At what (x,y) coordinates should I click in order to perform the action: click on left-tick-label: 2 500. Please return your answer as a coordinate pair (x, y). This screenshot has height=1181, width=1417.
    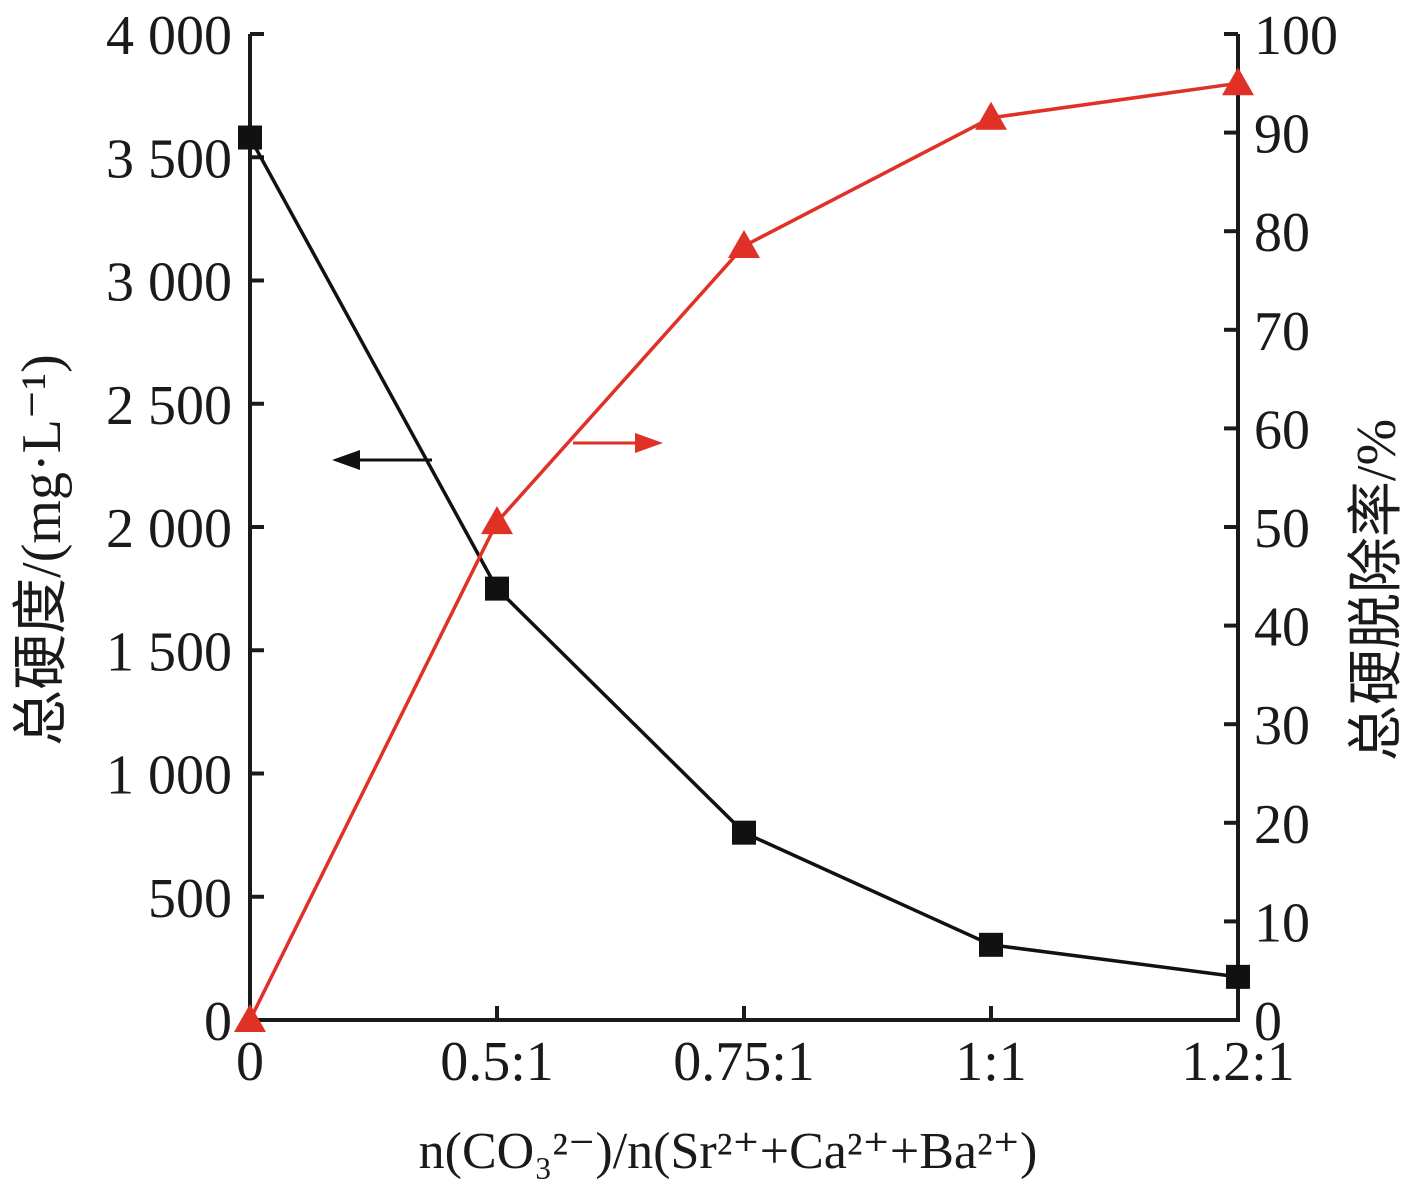
    Looking at the image, I should click on (169, 406).